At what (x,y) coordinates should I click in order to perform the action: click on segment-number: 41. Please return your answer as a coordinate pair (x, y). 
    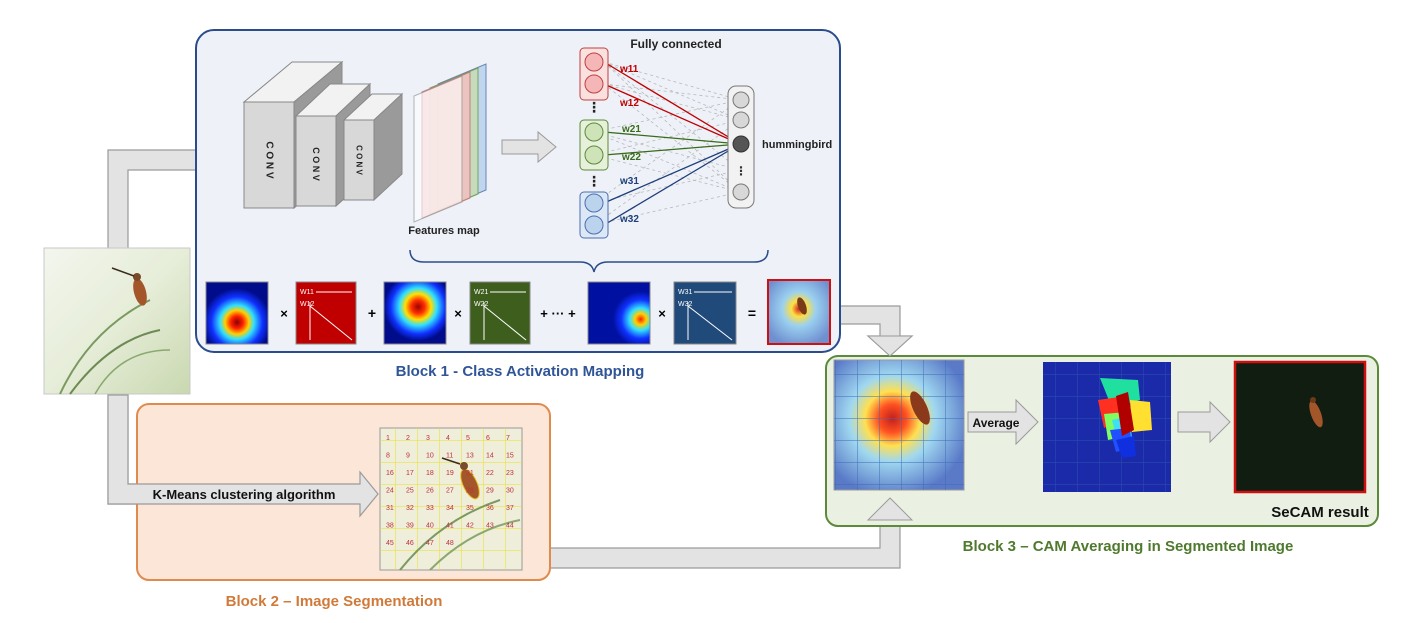
    Looking at the image, I should click on (450, 526).